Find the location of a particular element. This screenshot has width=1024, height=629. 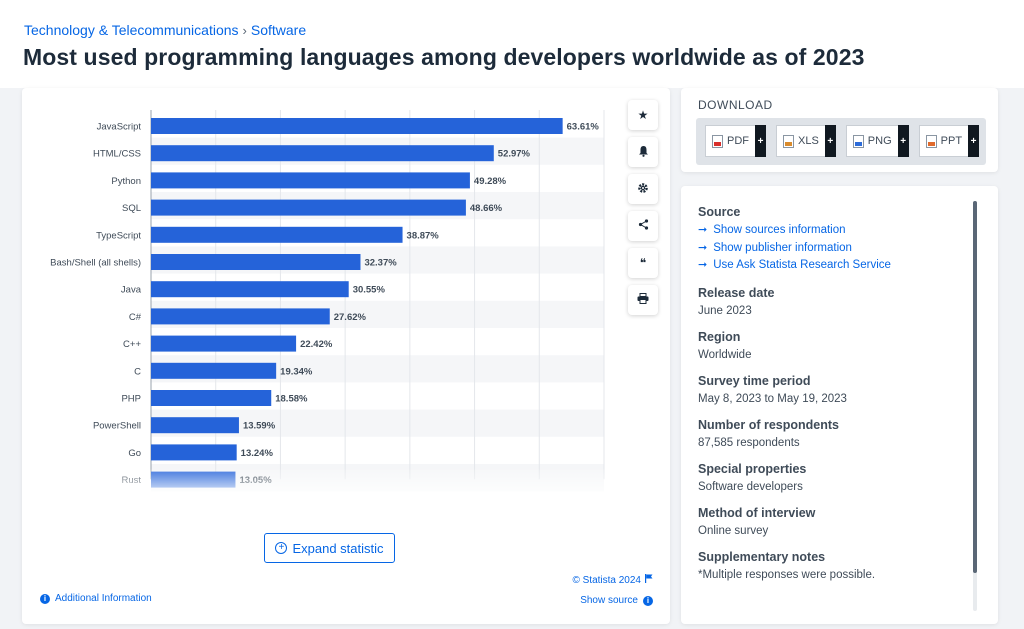

show-publisher-link: ➞ Show publisher information is located at coordinates (848, 249).